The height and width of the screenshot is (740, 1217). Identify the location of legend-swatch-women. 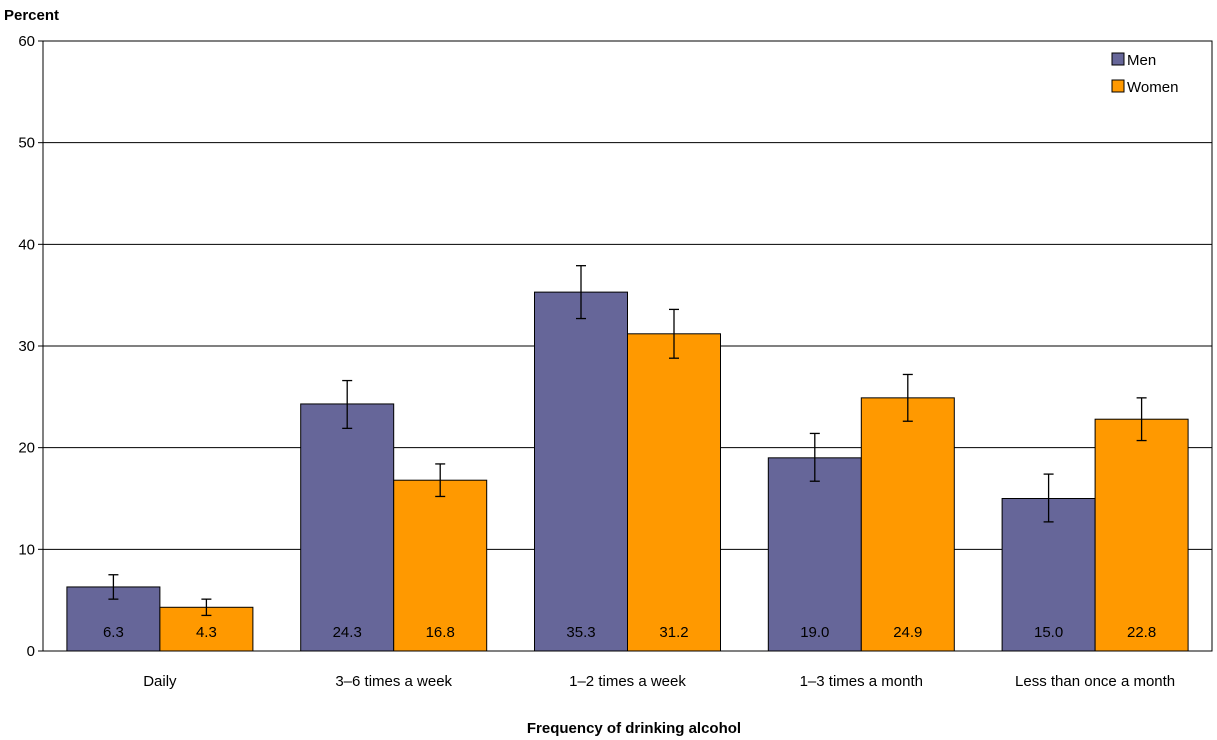
(1118, 86).